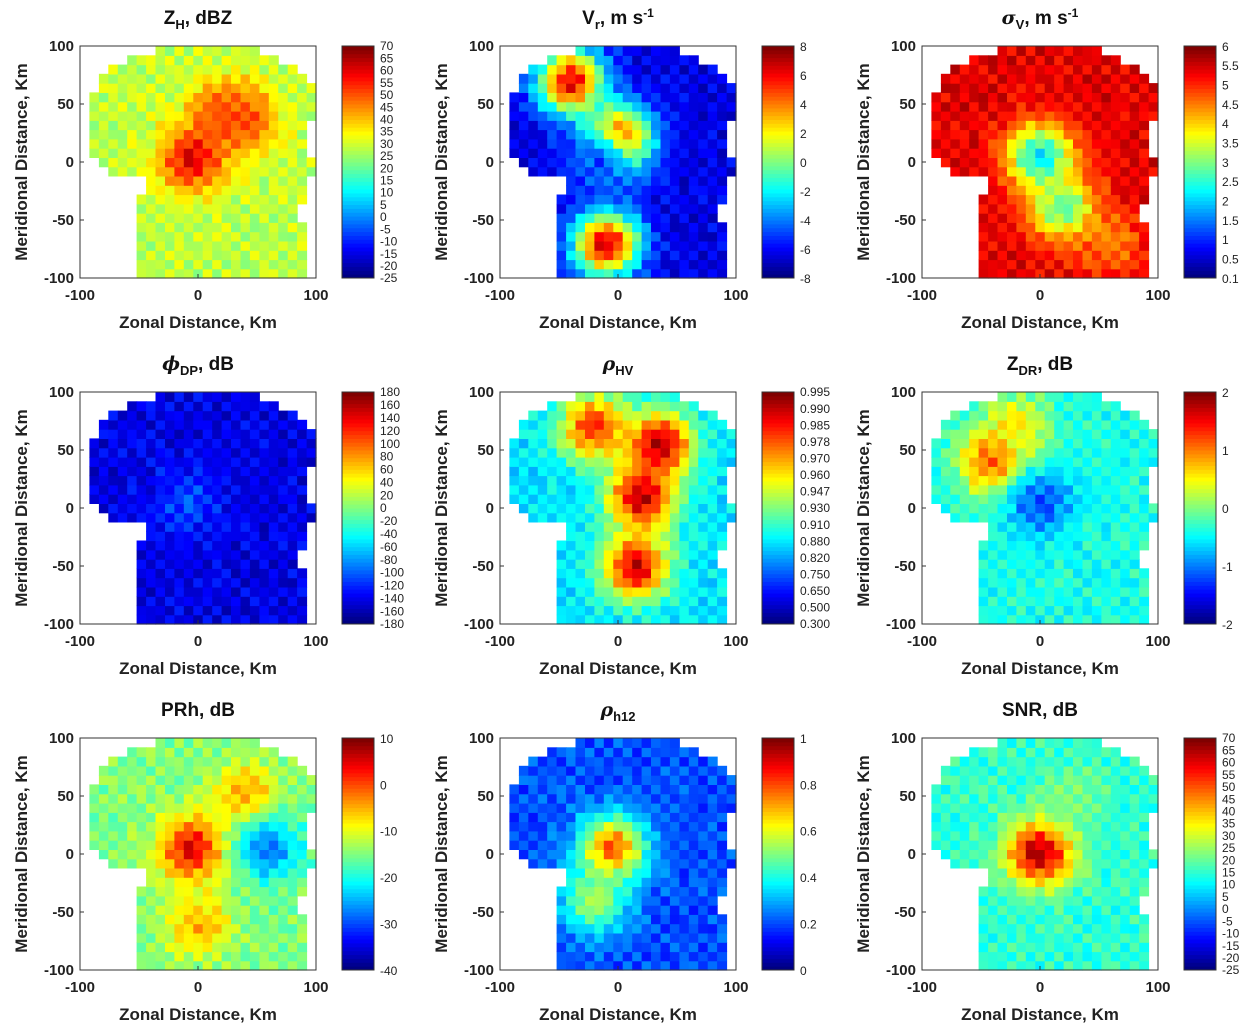 The image size is (1255, 1035). I want to click on chart-title: ZH, dBZ, so click(198, 20).